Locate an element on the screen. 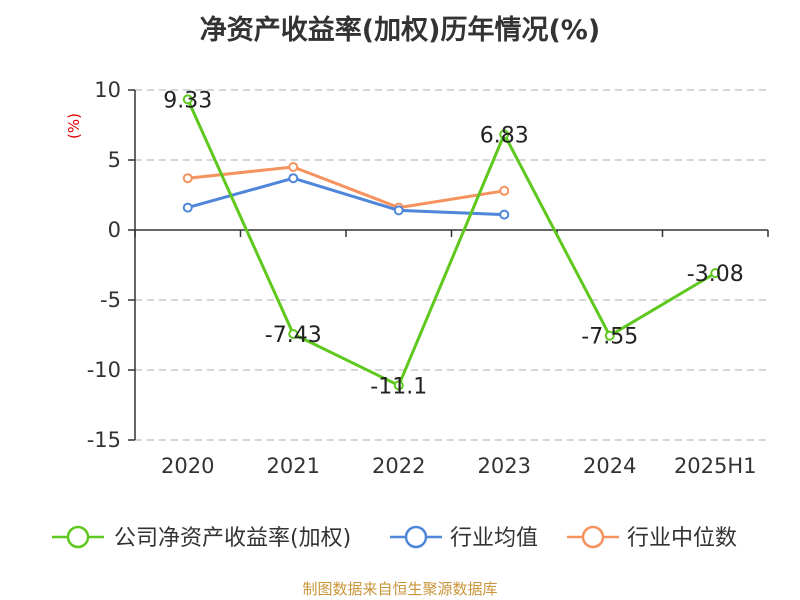  data-label: -7.55 is located at coordinates (609, 337).